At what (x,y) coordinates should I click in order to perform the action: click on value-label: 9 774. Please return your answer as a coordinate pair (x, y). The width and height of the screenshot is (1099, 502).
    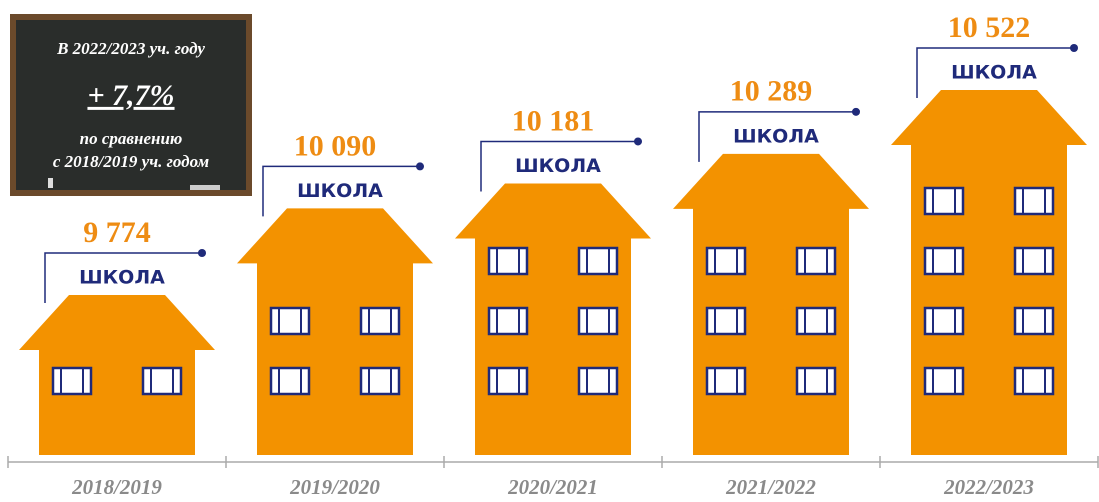
    Looking at the image, I should click on (117, 232).